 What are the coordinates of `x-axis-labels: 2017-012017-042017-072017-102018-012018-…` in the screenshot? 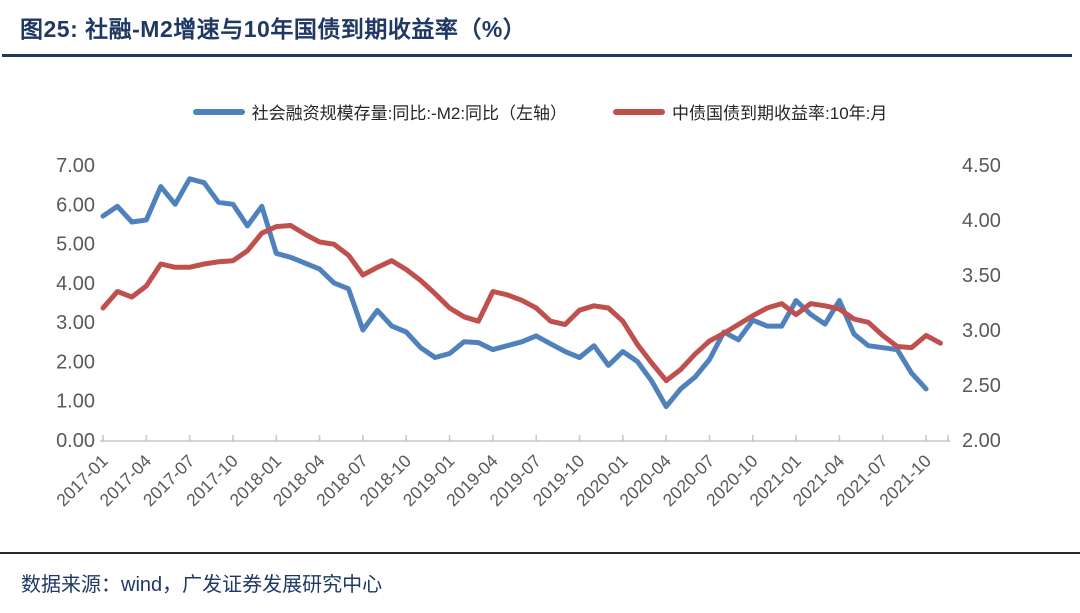 It's located at (493, 481).